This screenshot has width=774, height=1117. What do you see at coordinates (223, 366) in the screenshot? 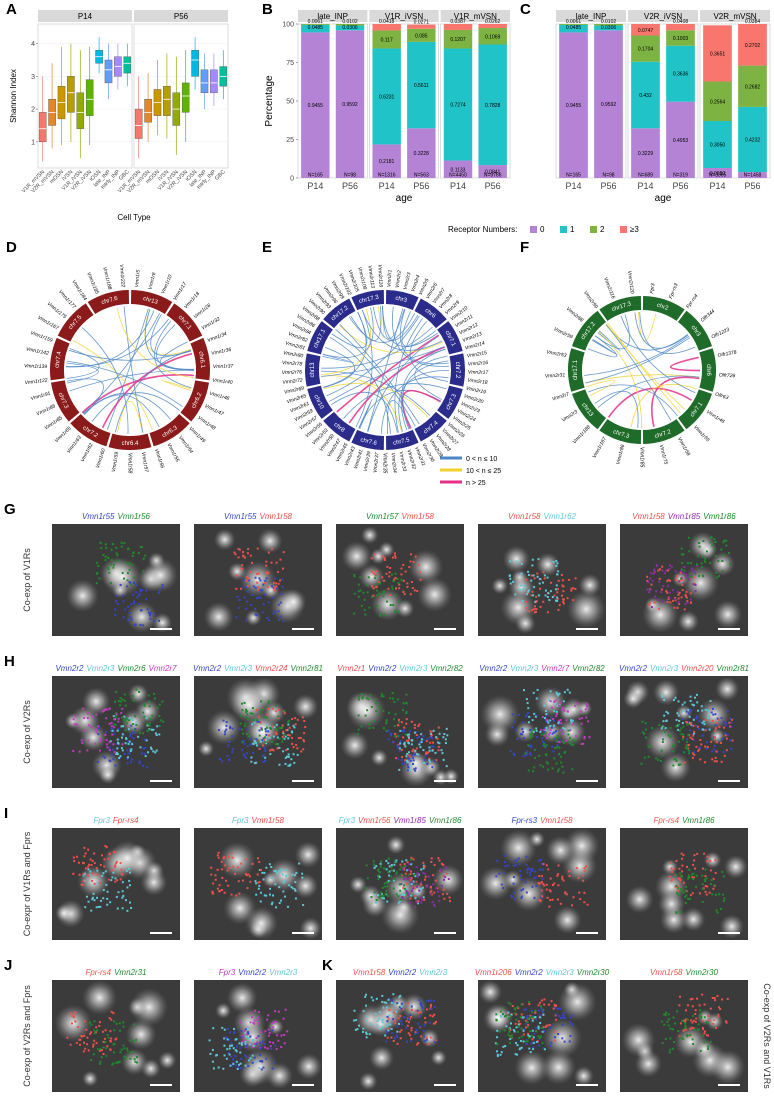
I see `gene-label: Vmn1r37` at bounding box center [223, 366].